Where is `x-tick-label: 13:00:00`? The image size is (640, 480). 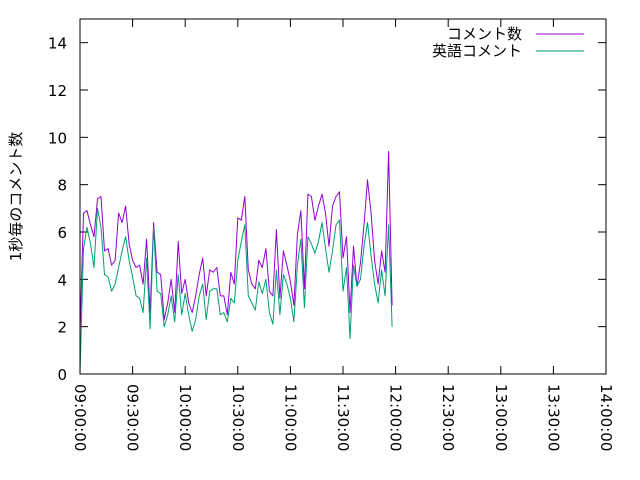
x-tick-label: 13:00:00 is located at coordinates (501, 417).